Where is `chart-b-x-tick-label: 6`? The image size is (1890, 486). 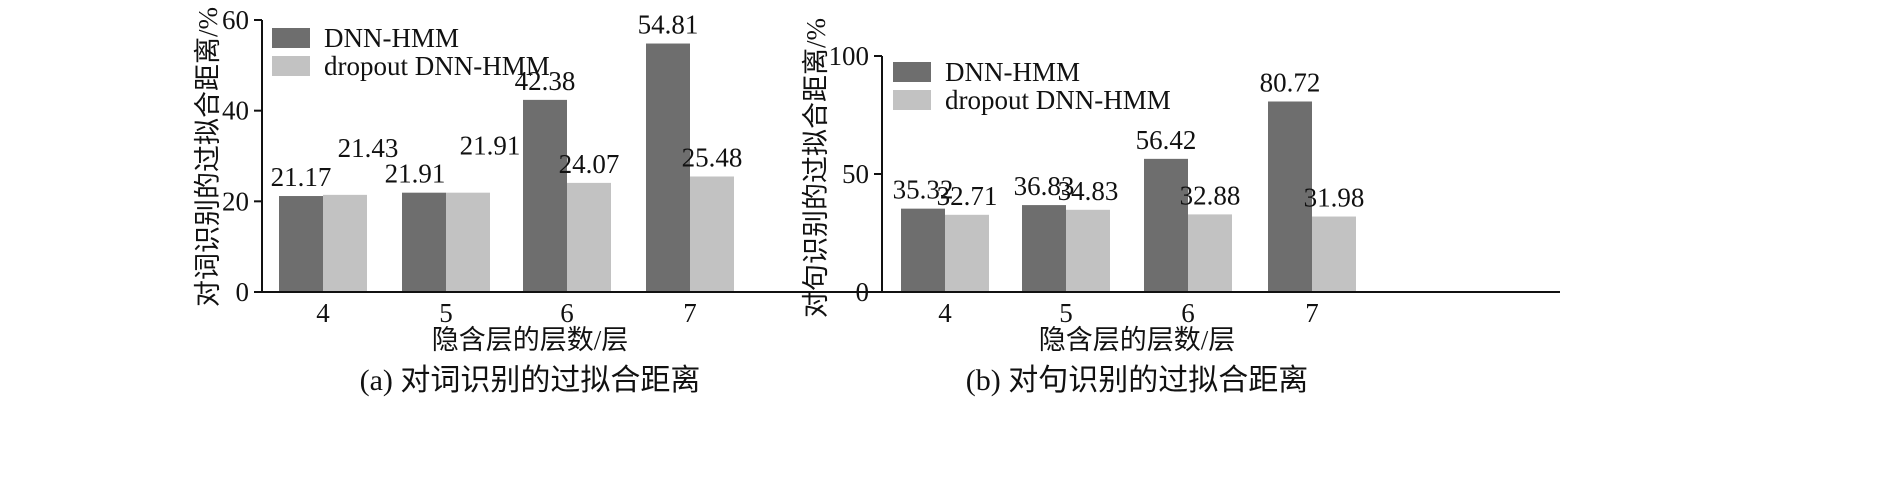
chart-b-x-tick-label: 6 is located at coordinates (1188, 313).